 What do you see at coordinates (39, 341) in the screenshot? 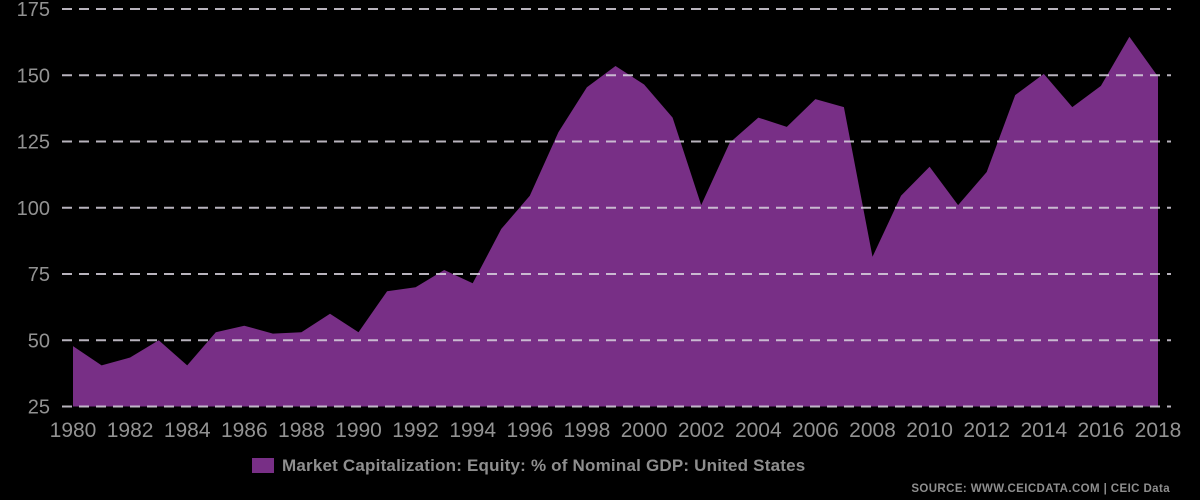
I see `y-tick-label-50: 50` at bounding box center [39, 341].